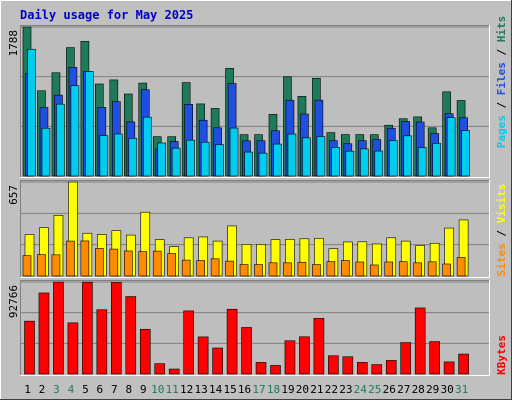 This screenshot has height=404, width=512. What do you see at coordinates (244, 389) in the screenshot?
I see `x-tick-label: 16` at bounding box center [244, 389].